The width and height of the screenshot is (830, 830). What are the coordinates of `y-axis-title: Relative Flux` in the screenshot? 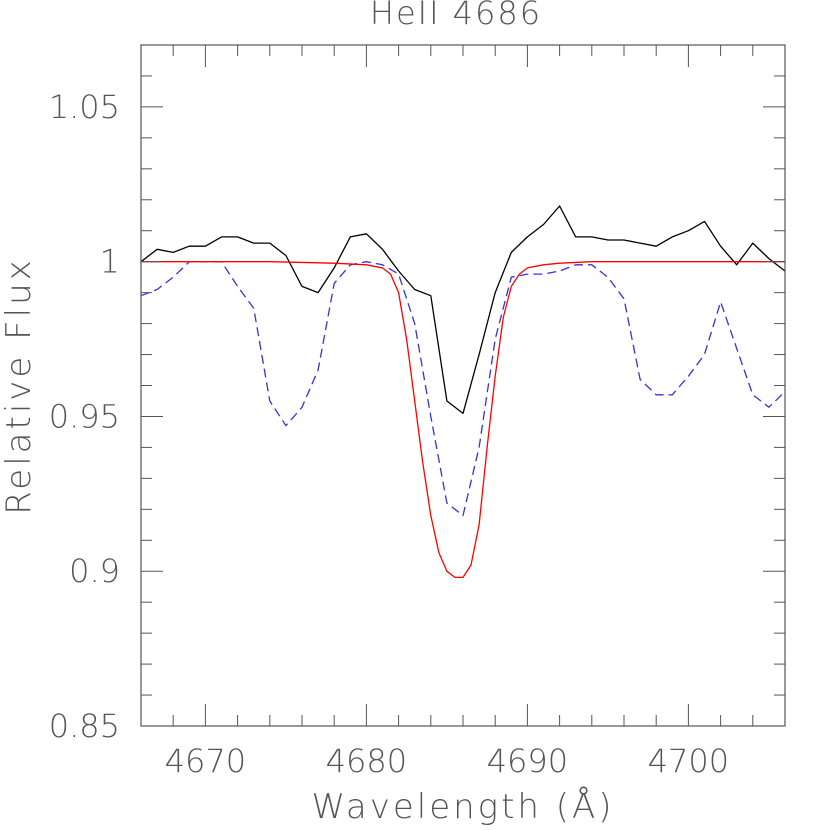 It's located at (19, 386).